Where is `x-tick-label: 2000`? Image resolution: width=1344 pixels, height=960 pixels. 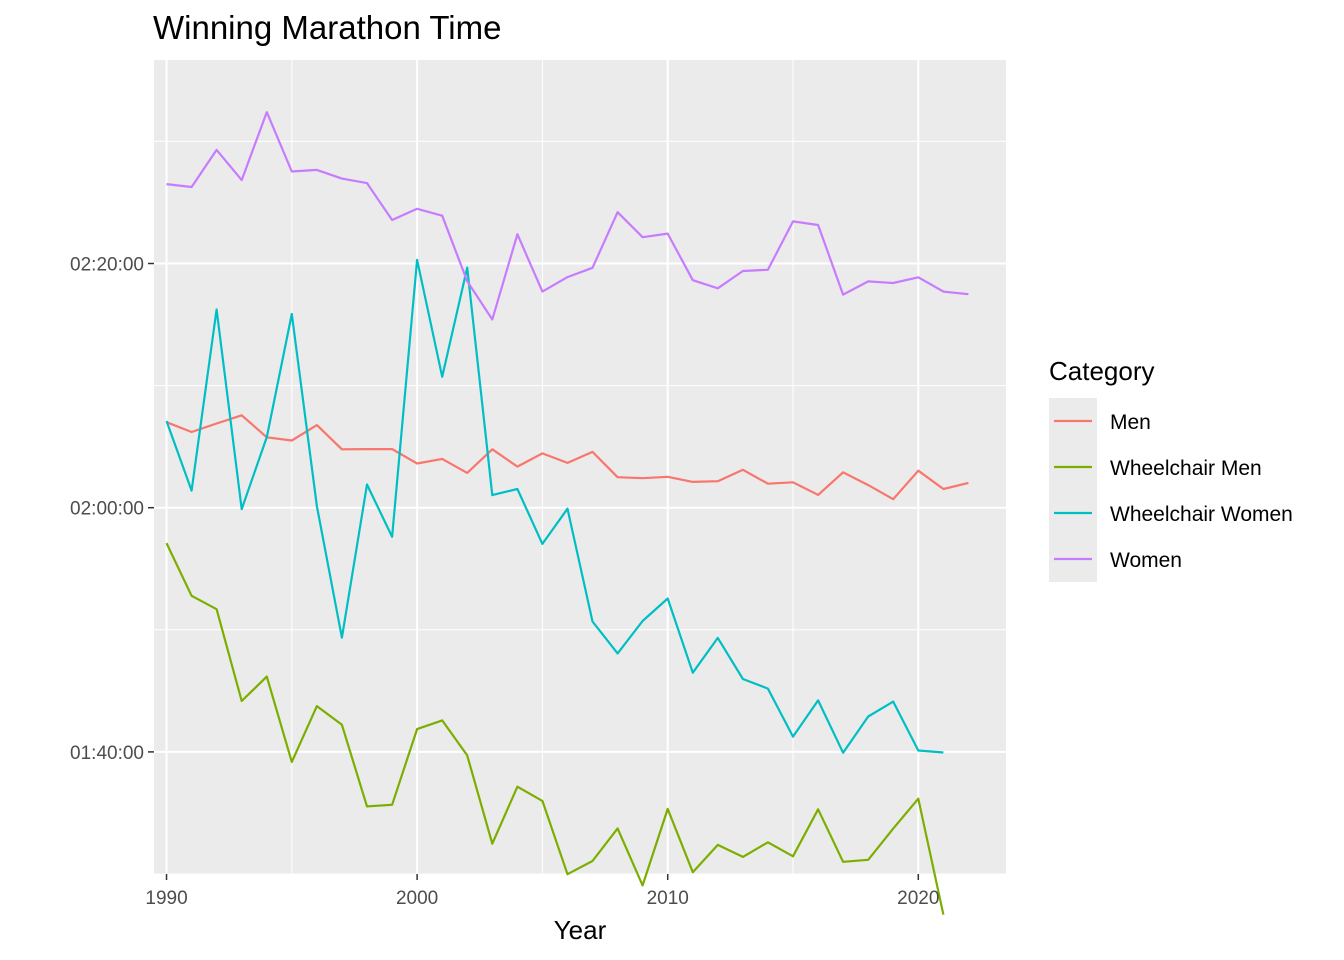
x-tick-label: 2000 is located at coordinates (417, 898).